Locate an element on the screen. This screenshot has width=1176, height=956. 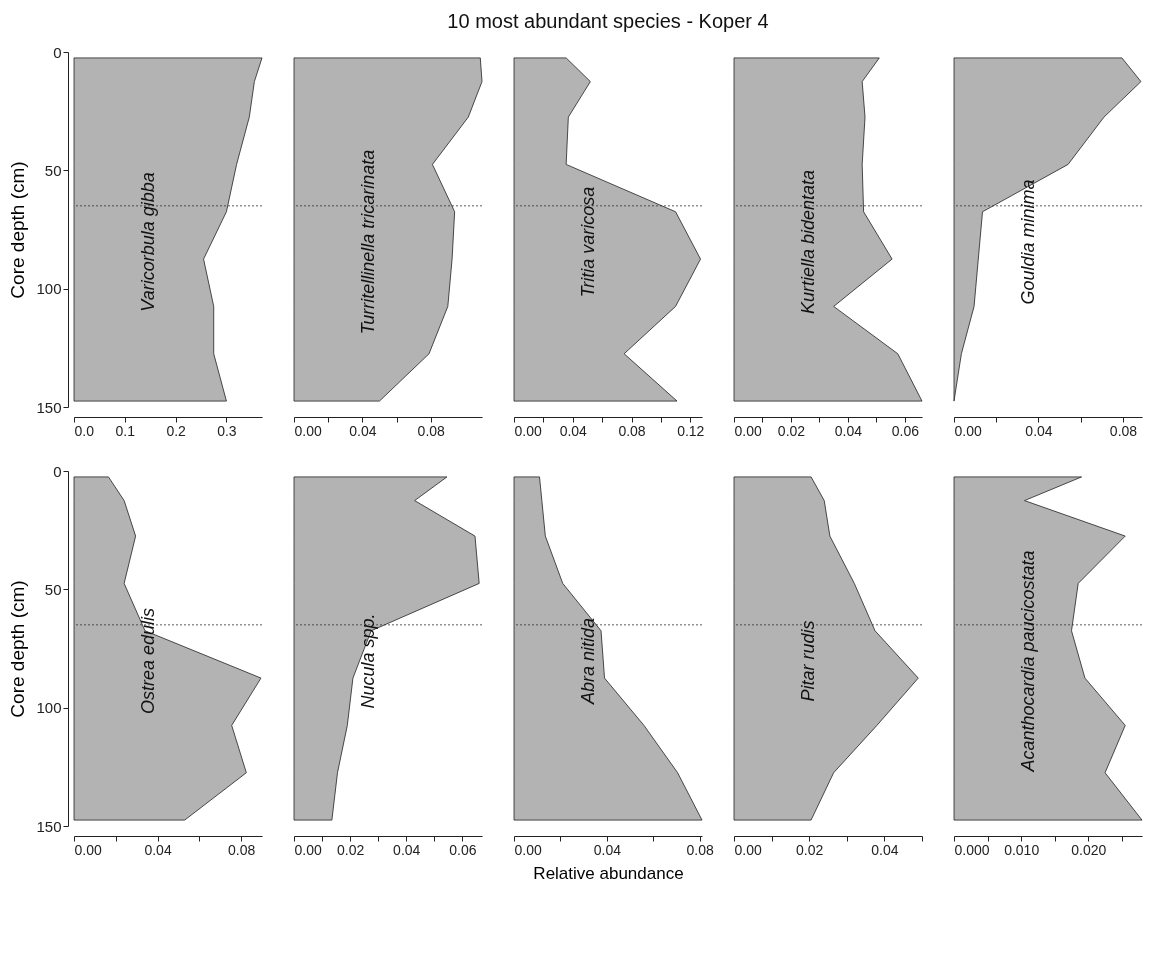
x-tick-label: 0.1 is located at coordinates (125, 430).